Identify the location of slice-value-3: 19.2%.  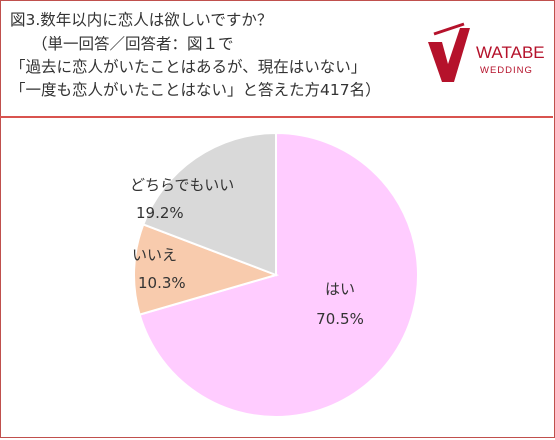
(160, 213).